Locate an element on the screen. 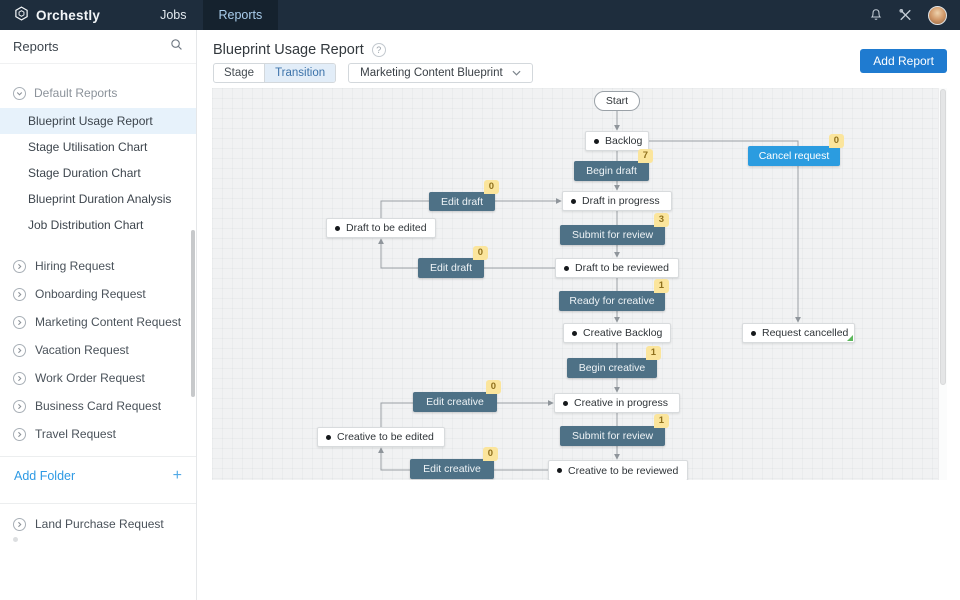  node-draft-in-progress: Draft in progress is located at coordinates (617, 201).